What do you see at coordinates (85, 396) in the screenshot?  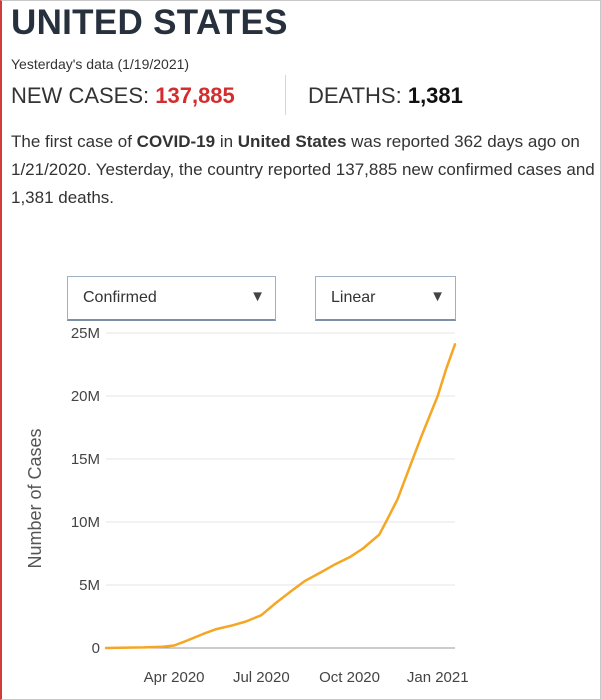 I see `y-tick-label: 20M` at bounding box center [85, 396].